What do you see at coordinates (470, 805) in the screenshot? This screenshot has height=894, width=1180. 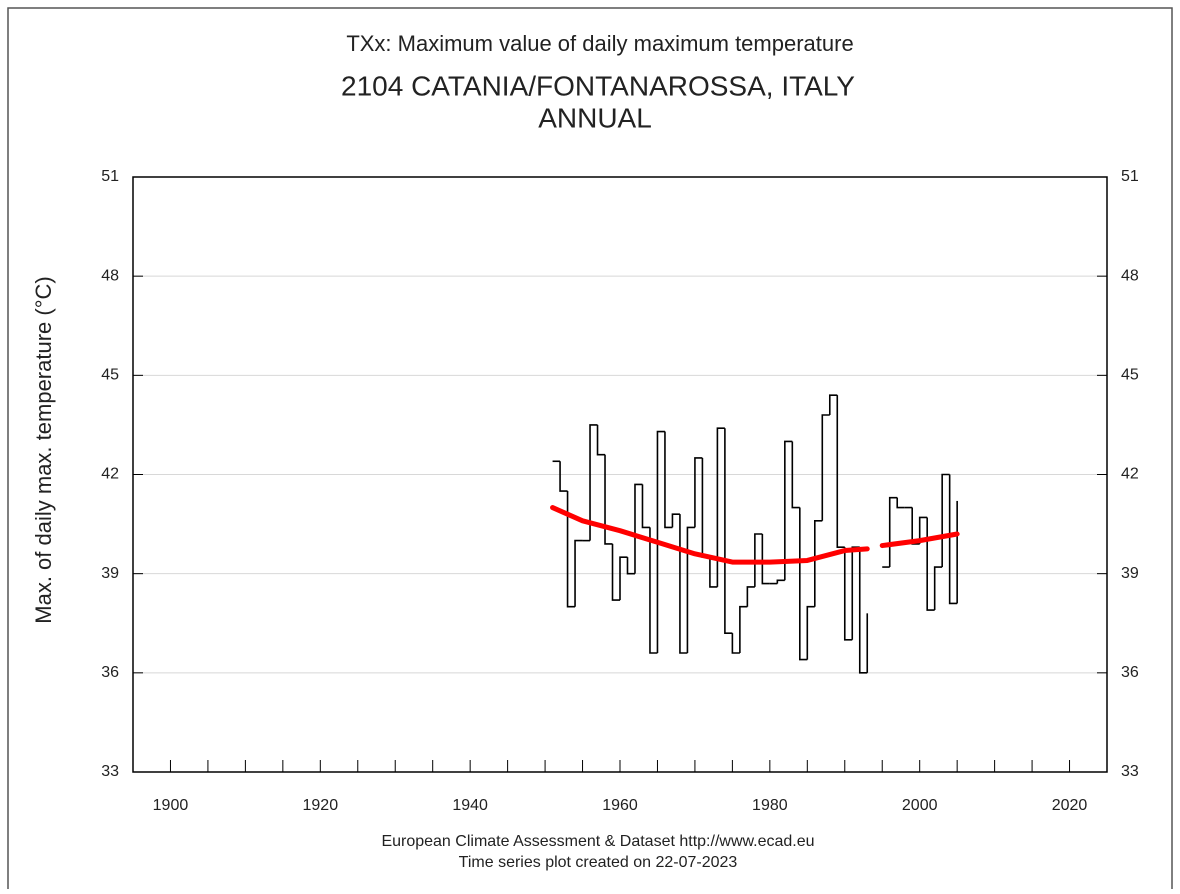 I see `x-tick-label: 1940` at bounding box center [470, 805].